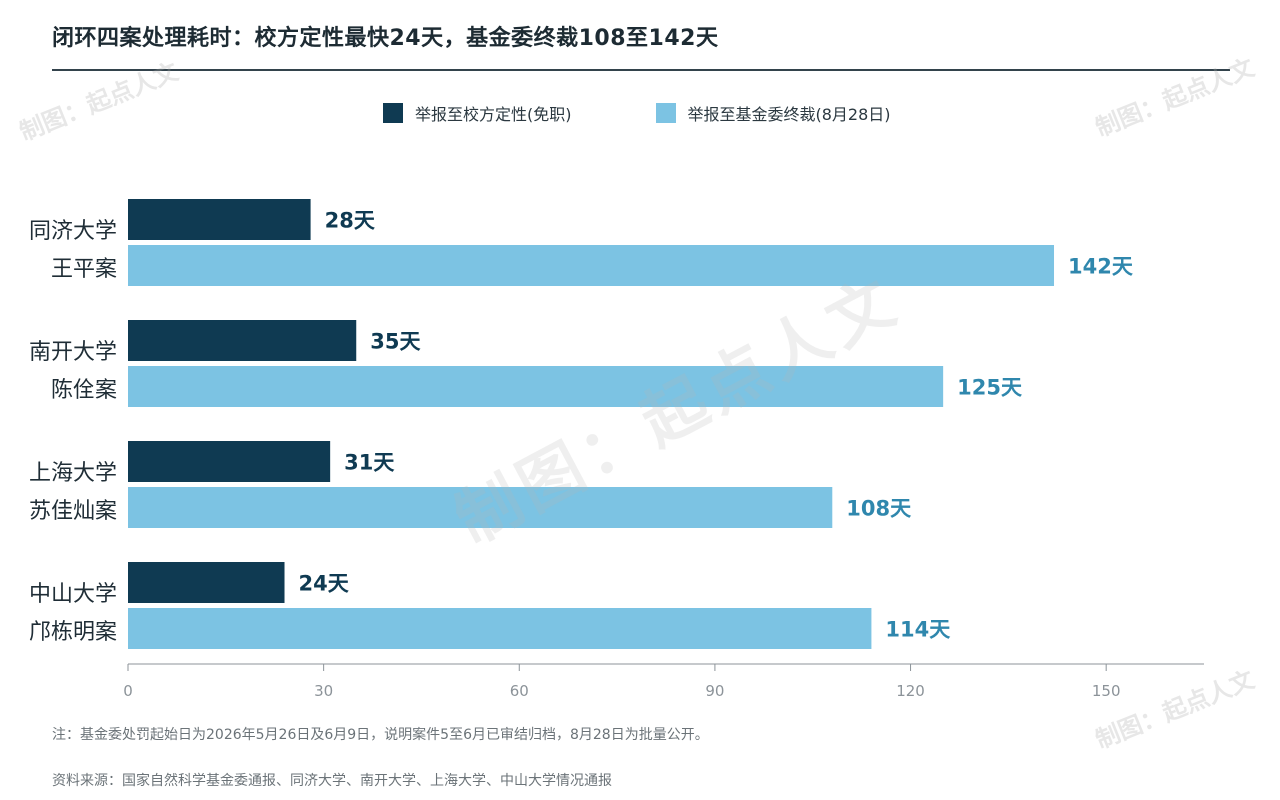 This screenshot has height=800, width=1280. What do you see at coordinates (128, 691) in the screenshot?
I see `x-tick-label: 0` at bounding box center [128, 691].